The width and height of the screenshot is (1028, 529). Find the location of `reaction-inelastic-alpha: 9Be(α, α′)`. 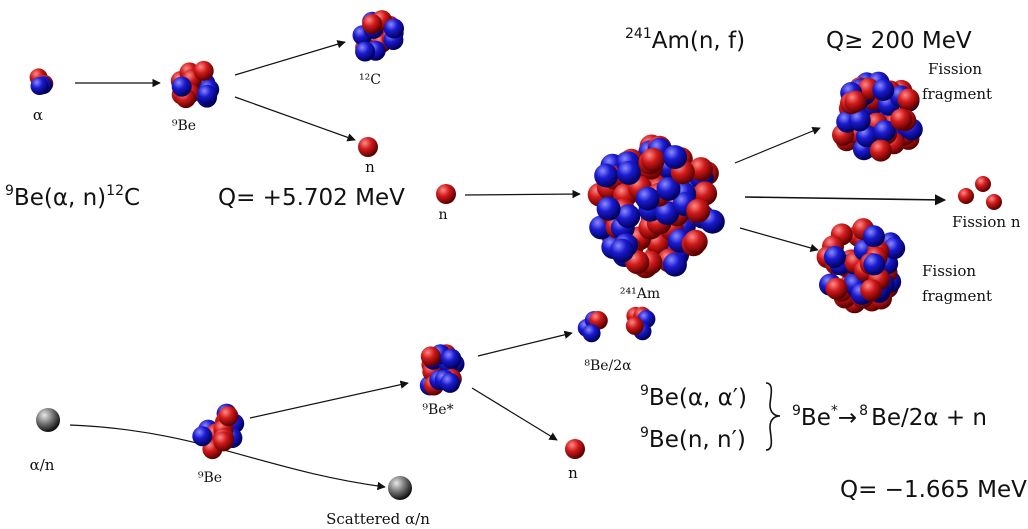

reaction-inelastic-alpha: 9Be(α, α′) is located at coordinates (693, 397).